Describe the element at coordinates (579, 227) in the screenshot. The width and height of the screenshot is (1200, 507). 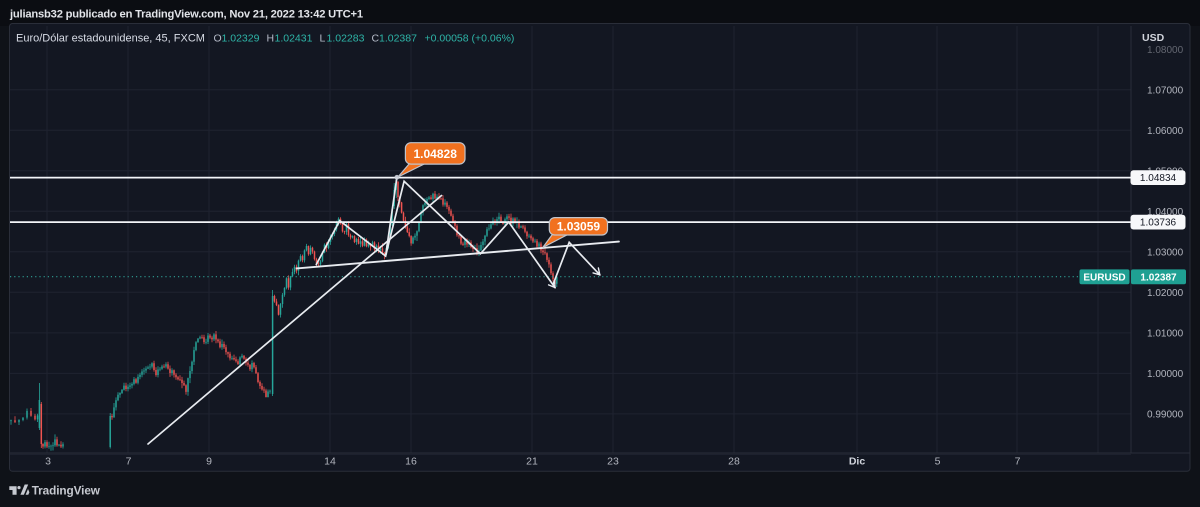
I see `svg-text: 1.03059` at that location.